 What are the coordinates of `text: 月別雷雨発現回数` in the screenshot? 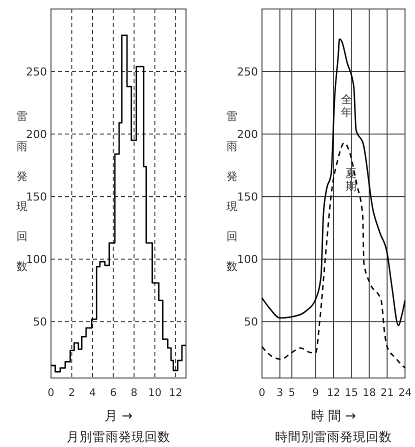 It's located at (118, 436).